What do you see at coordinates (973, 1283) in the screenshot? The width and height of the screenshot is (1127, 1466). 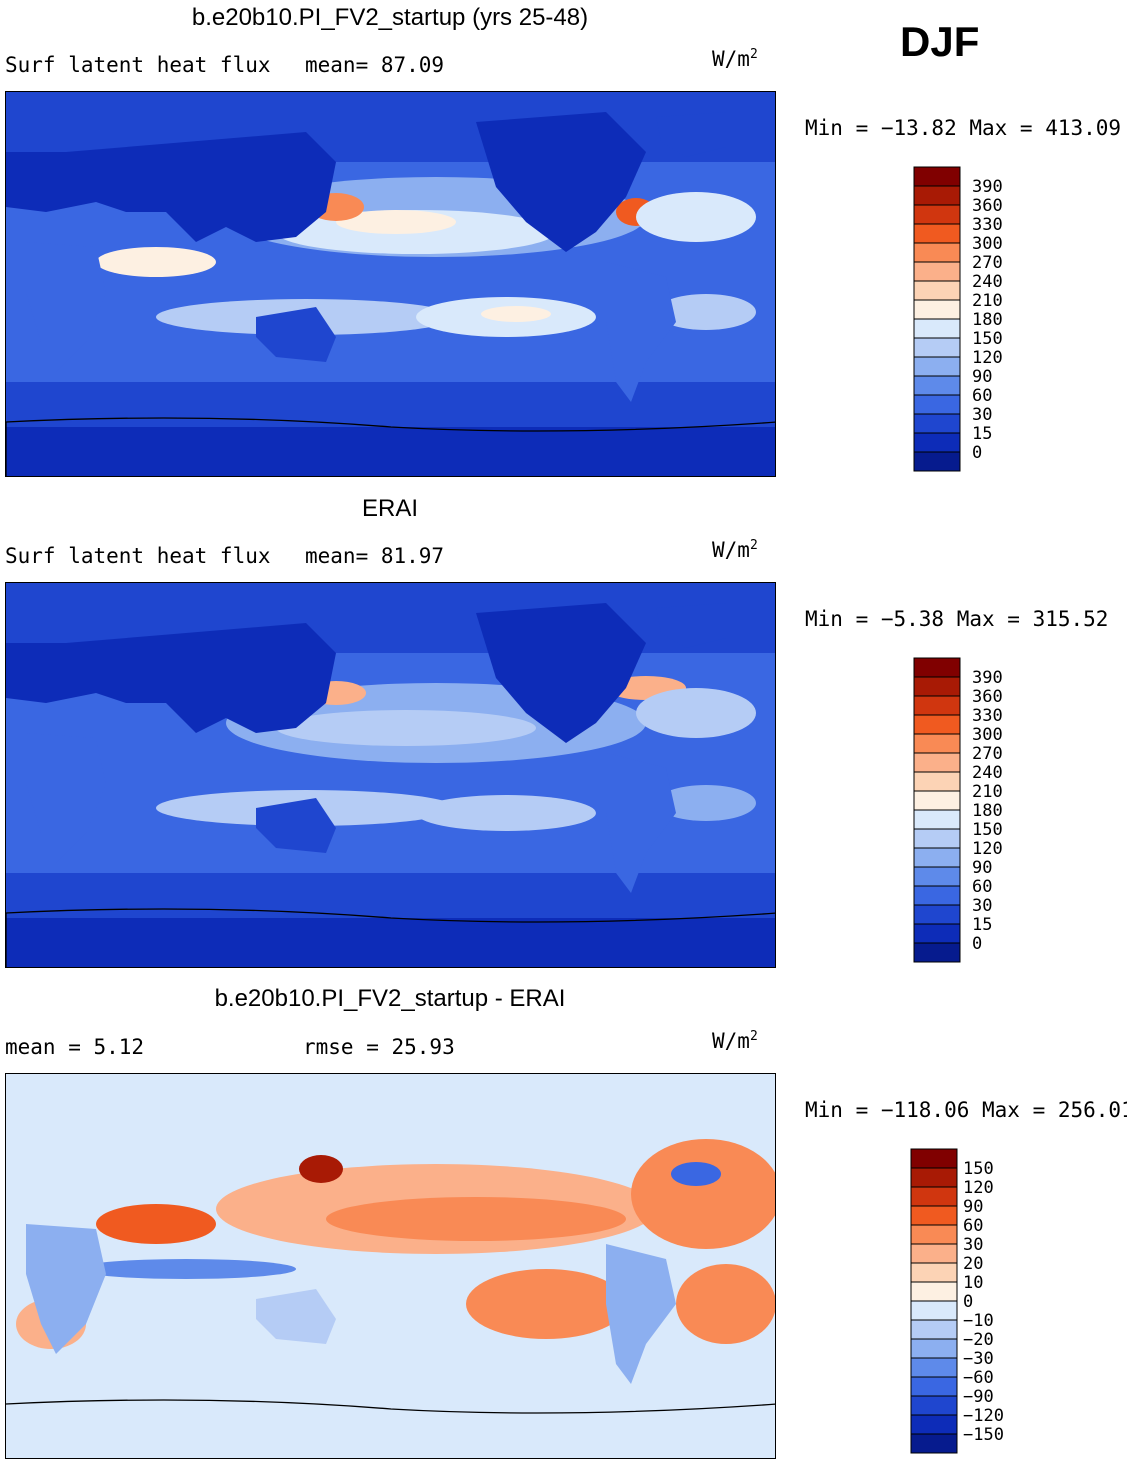 I see `colorbar-tick-label: 10` at bounding box center [973, 1283].